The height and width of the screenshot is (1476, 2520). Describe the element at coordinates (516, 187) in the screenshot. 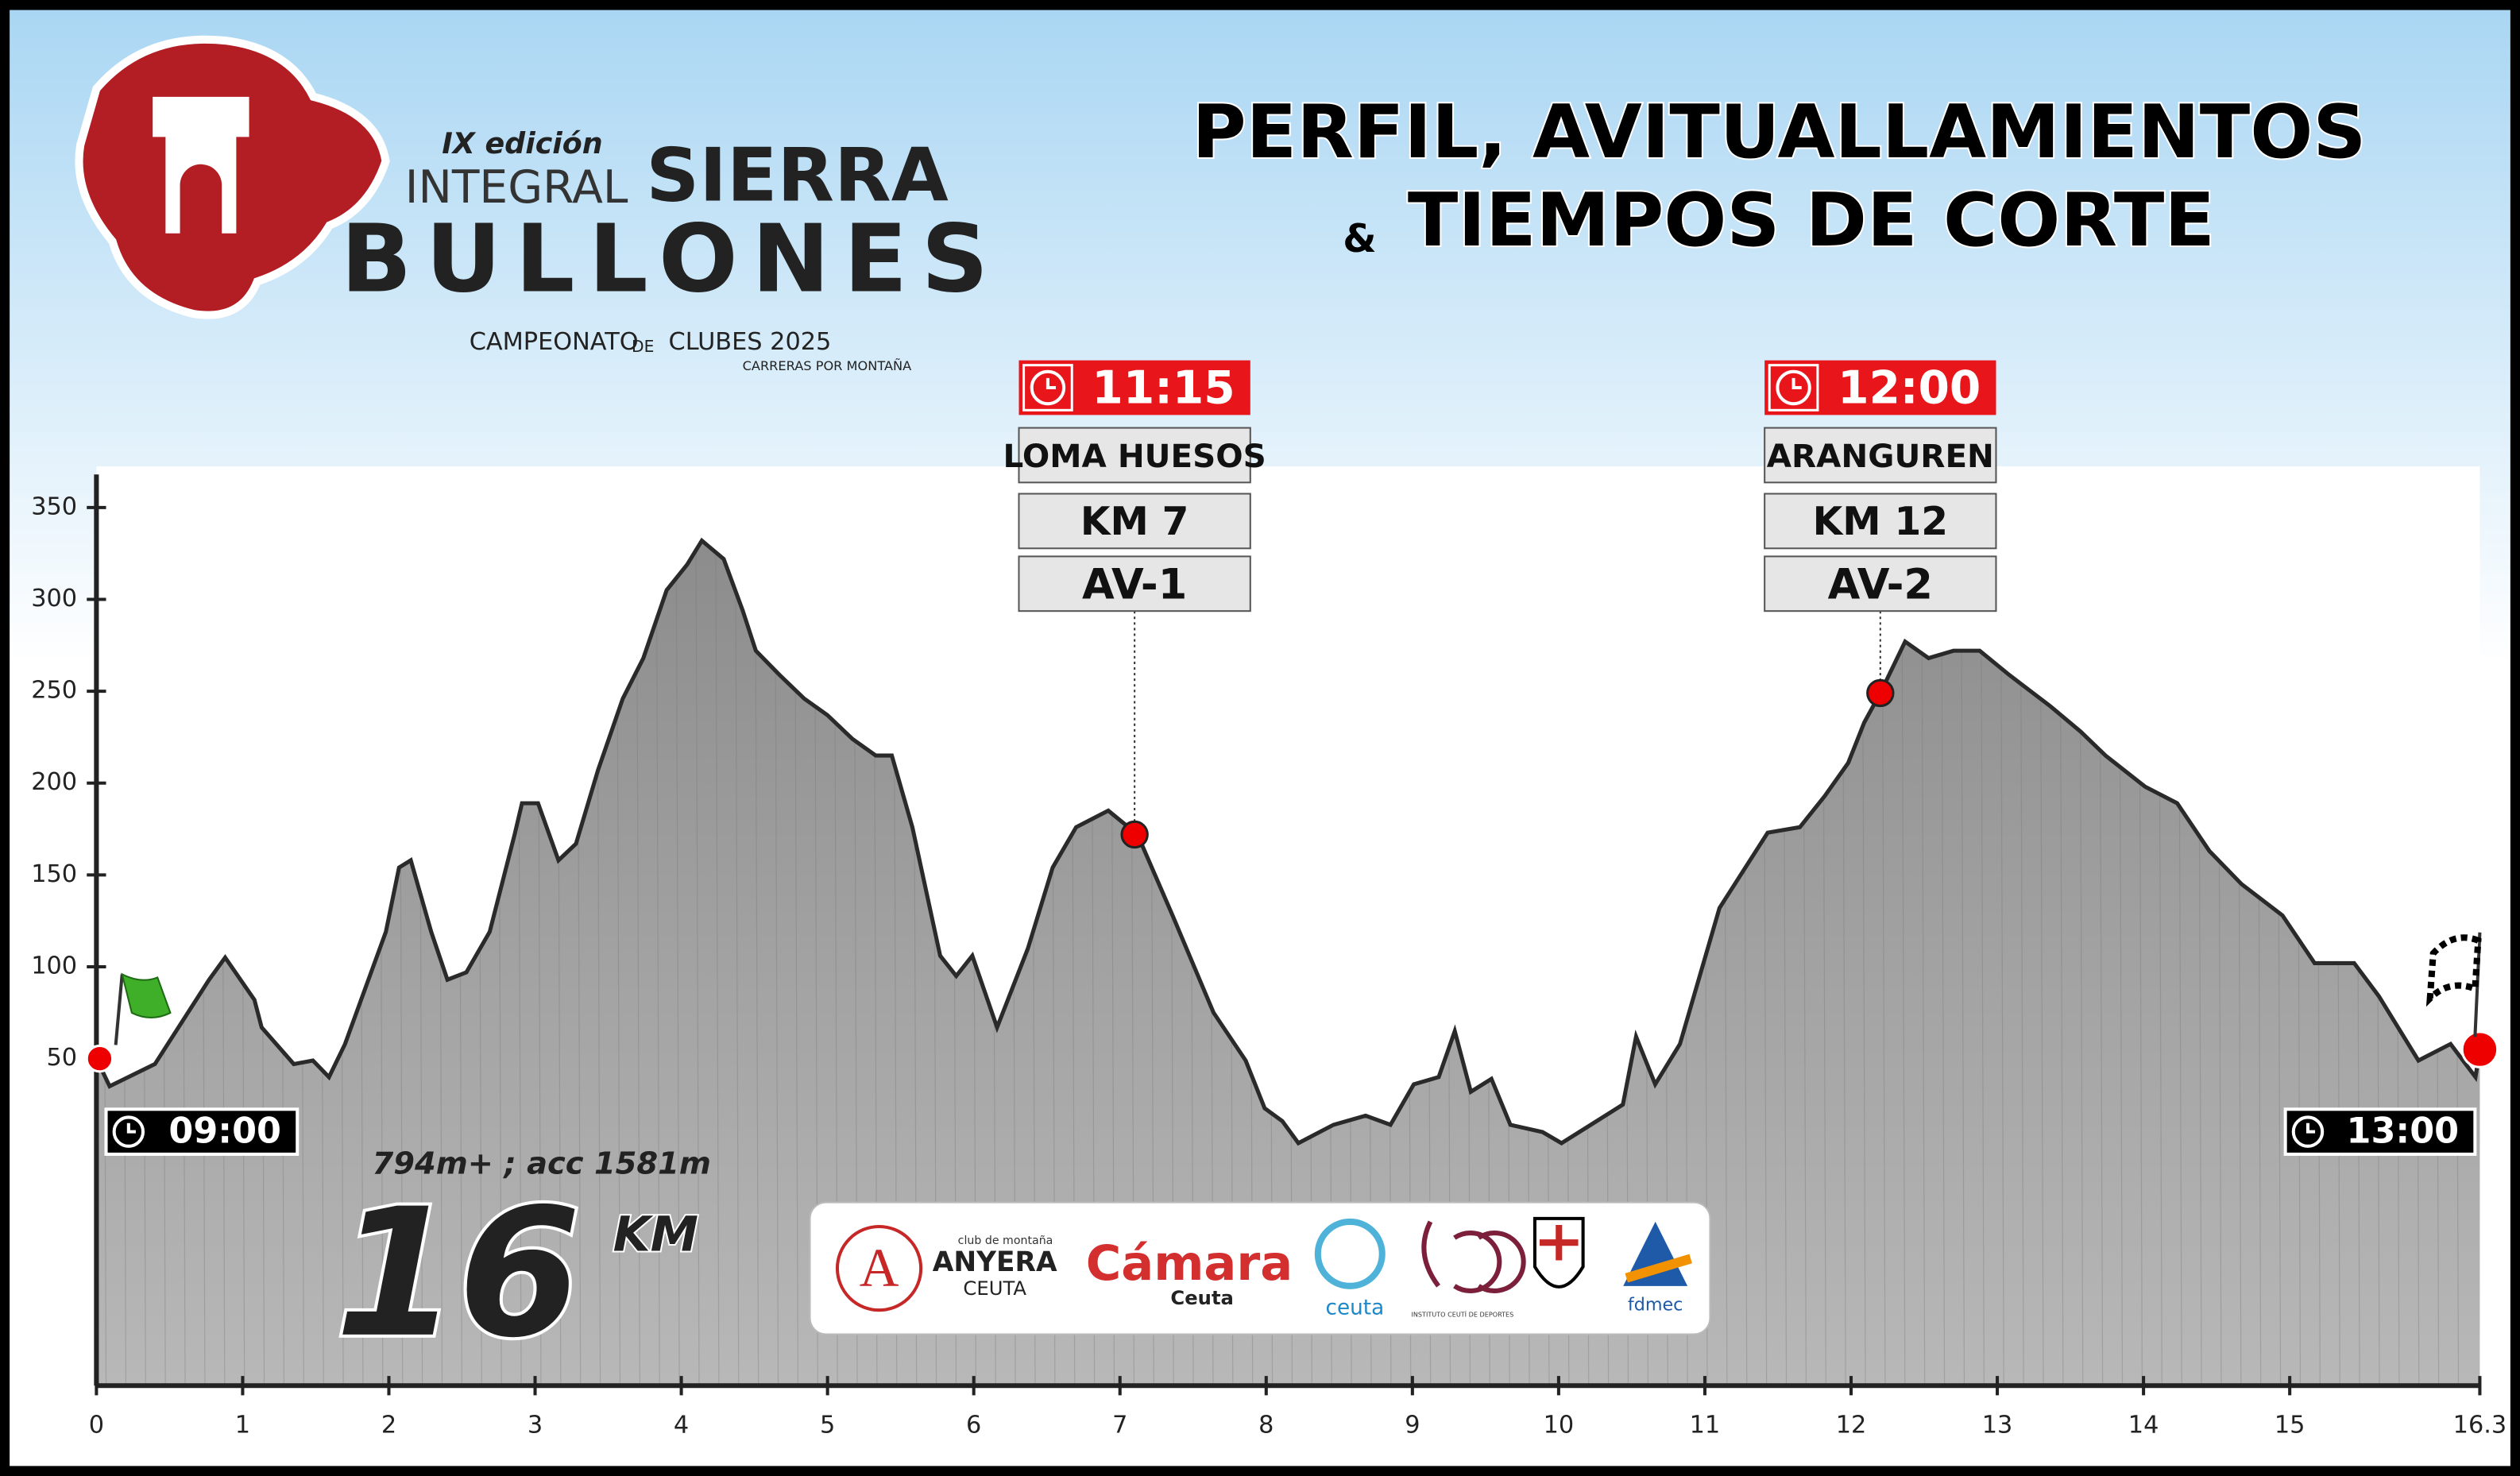

I see `event-name: INTEGRAL` at that location.